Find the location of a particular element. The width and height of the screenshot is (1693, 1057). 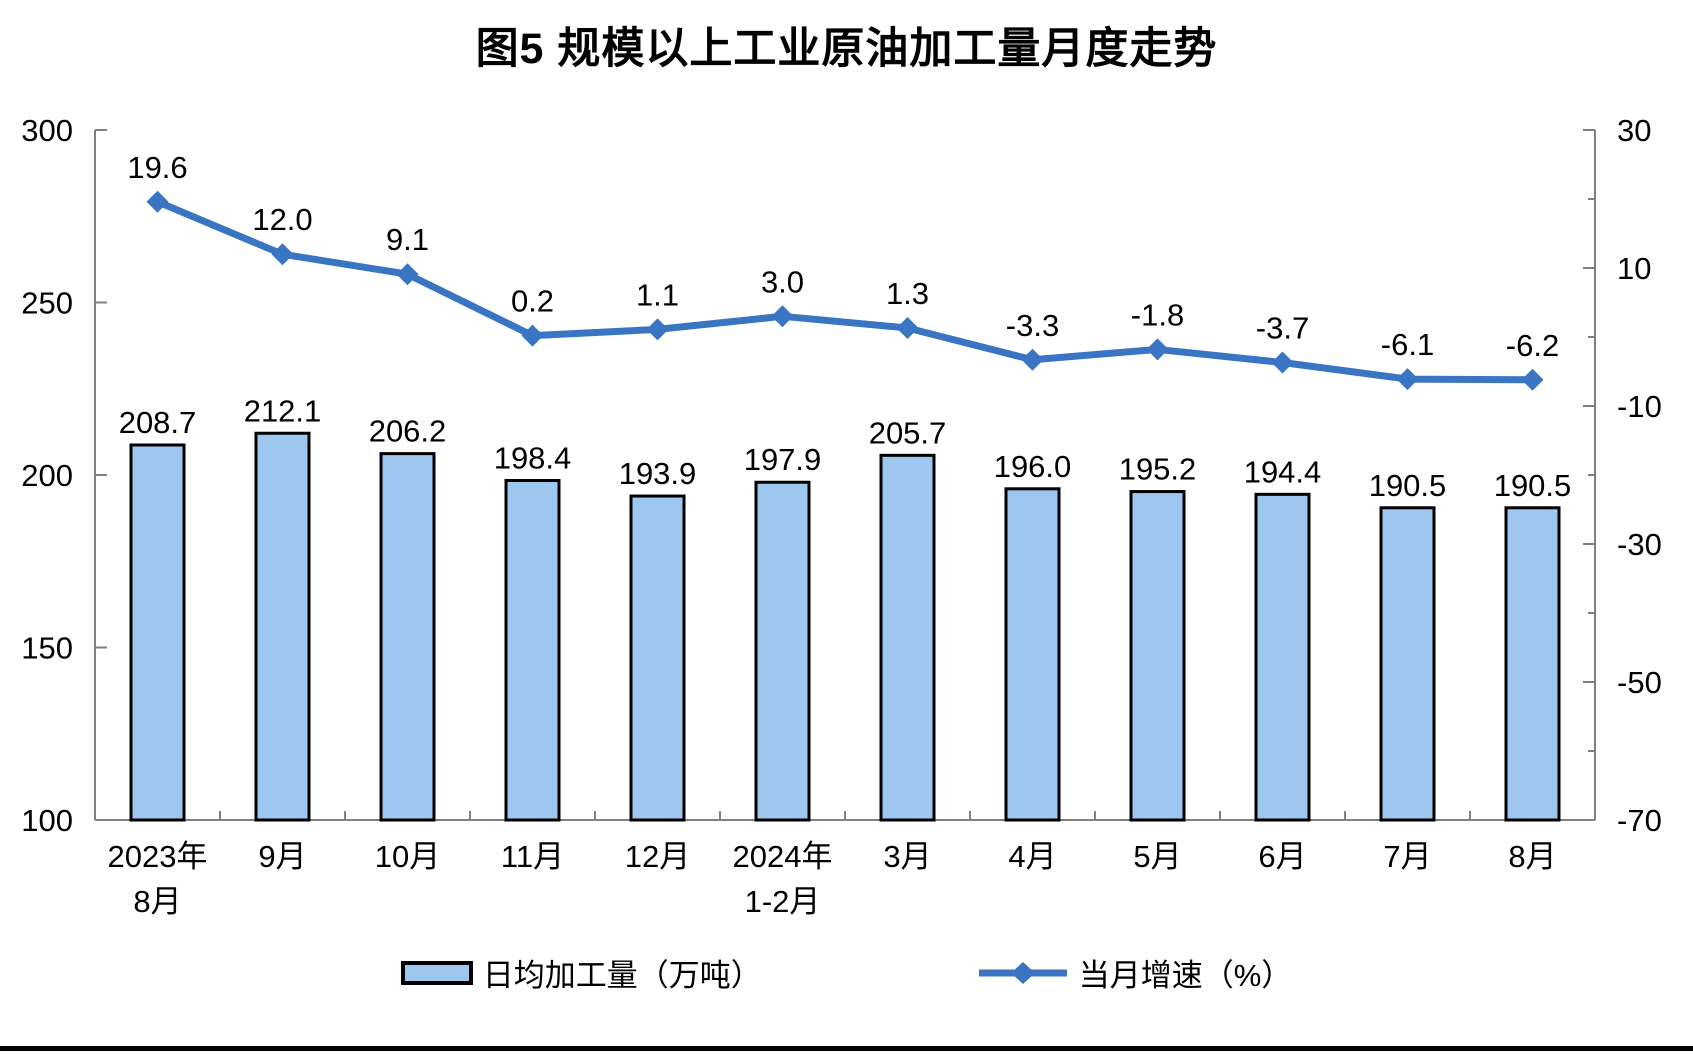

line-value-label: -3.7 is located at coordinates (1282, 328).